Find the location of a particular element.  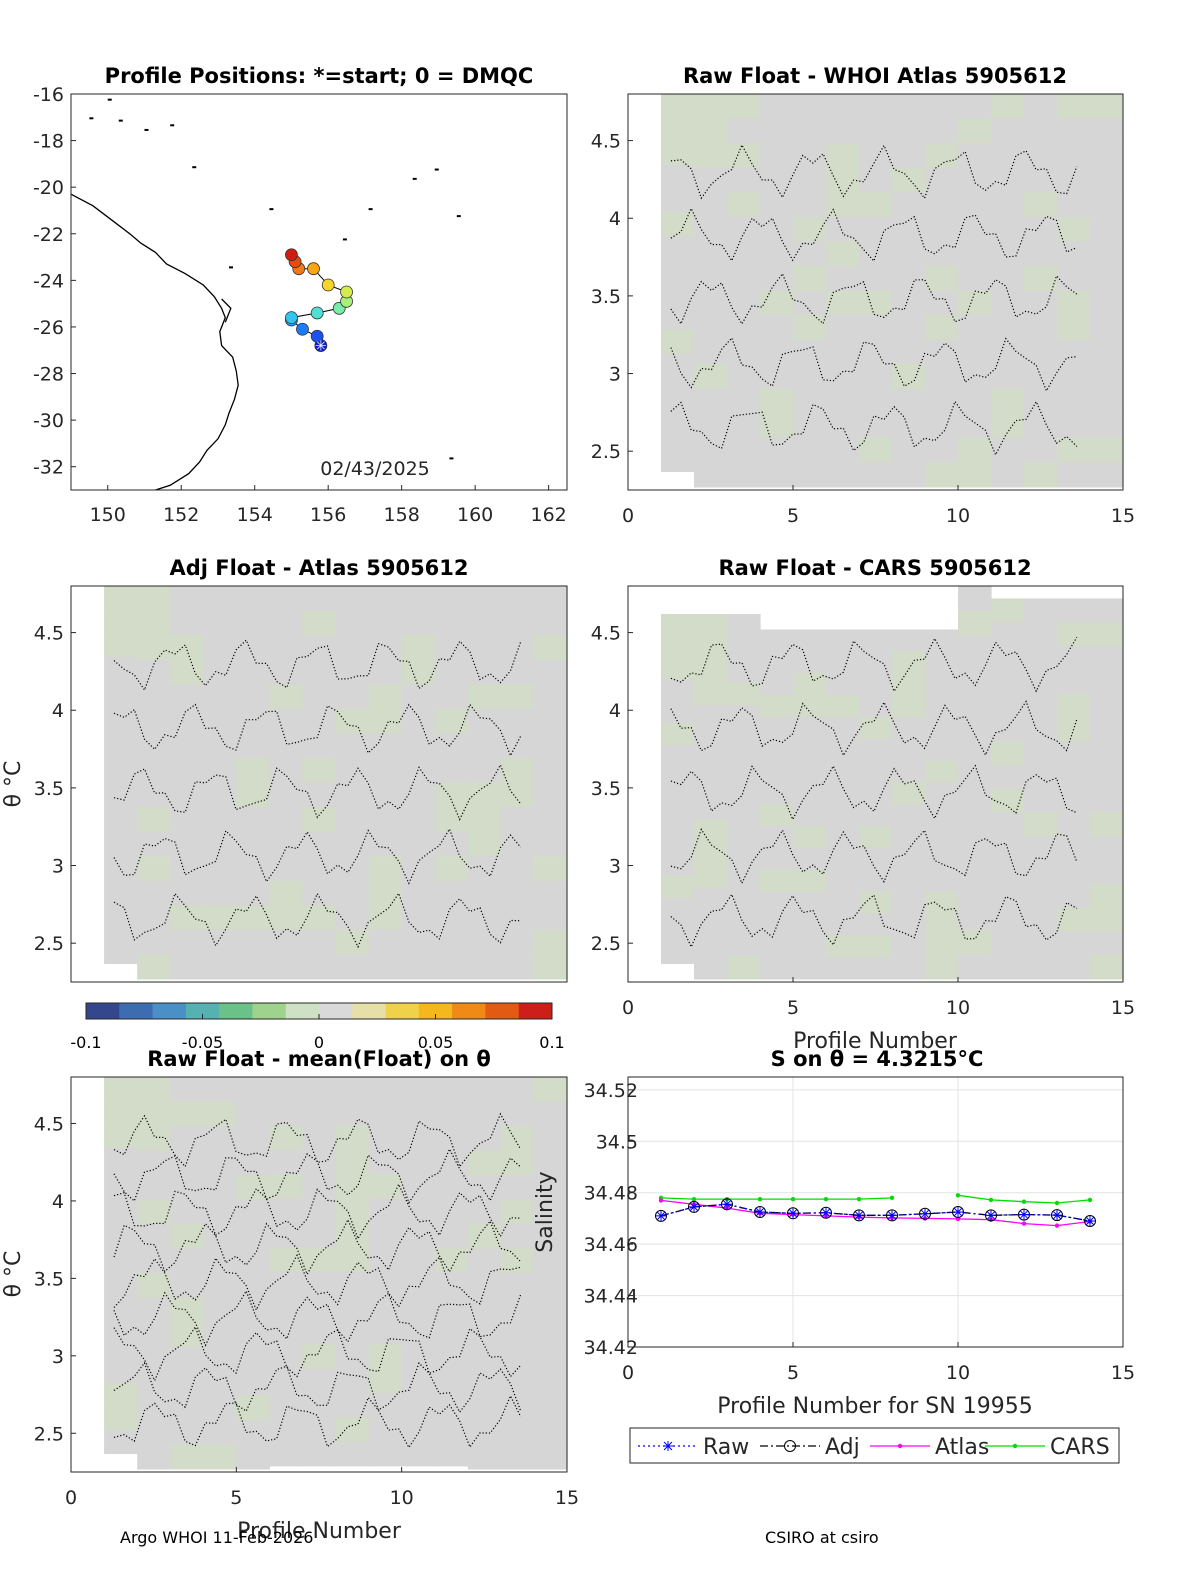

map-frame is located at coordinates (319, 292).